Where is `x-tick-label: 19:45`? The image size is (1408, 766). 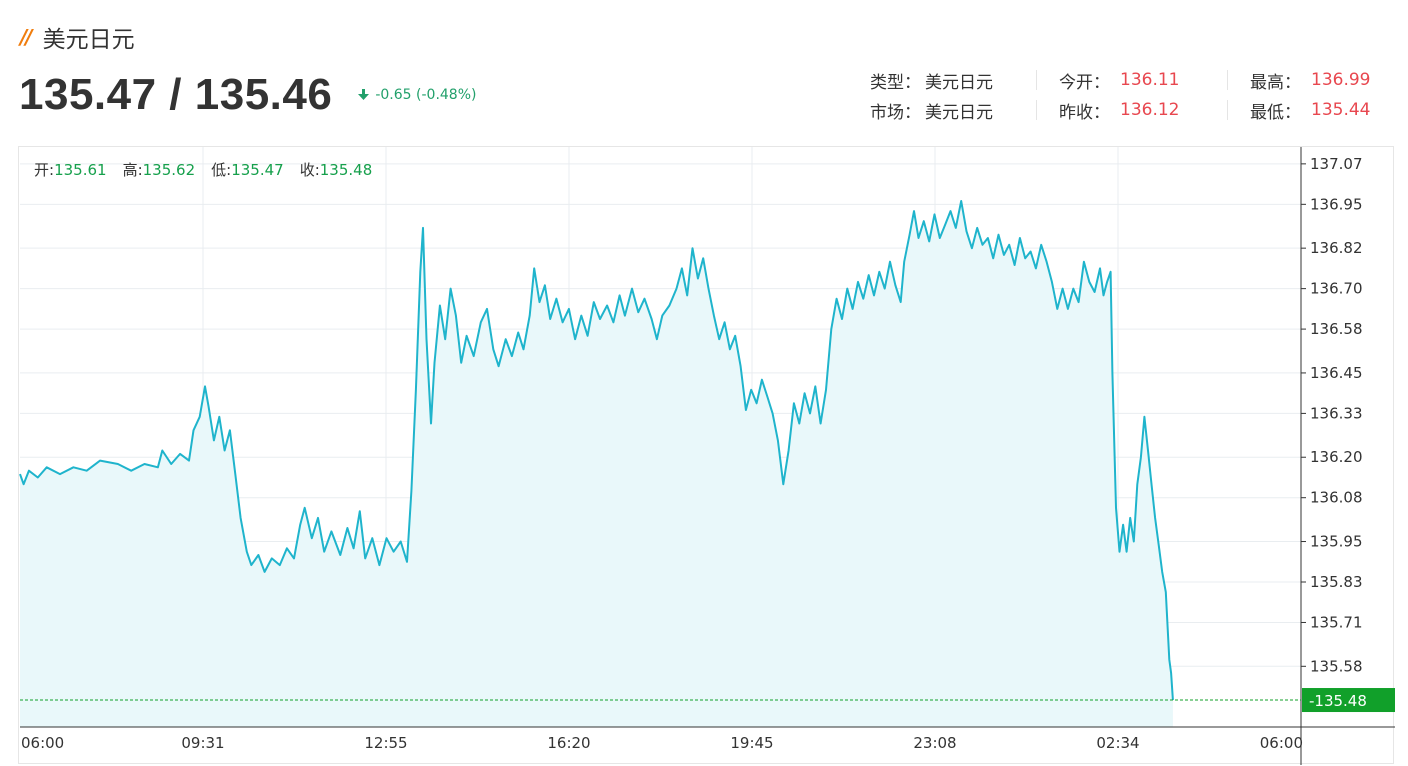 x-tick-label: 19:45 is located at coordinates (751, 743).